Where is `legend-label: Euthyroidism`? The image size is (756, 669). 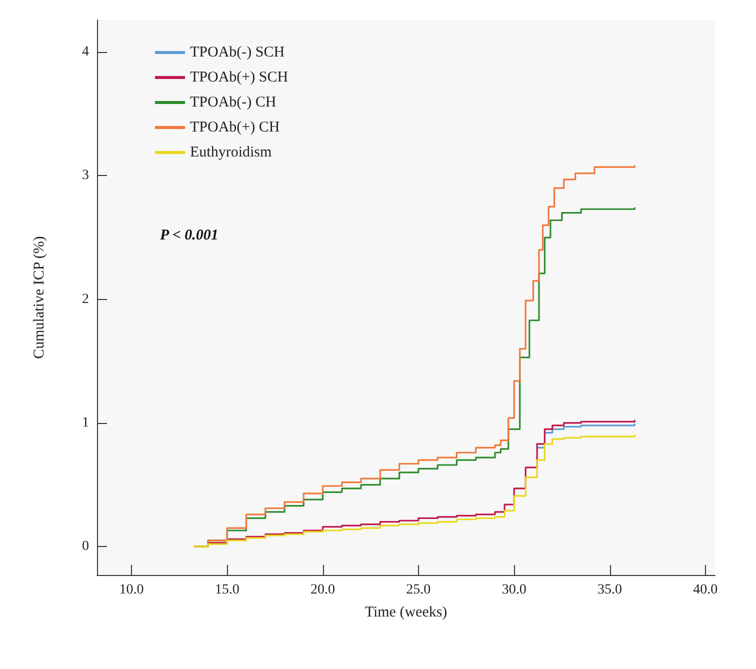 legend-label: Euthyroidism is located at coordinates (231, 152).